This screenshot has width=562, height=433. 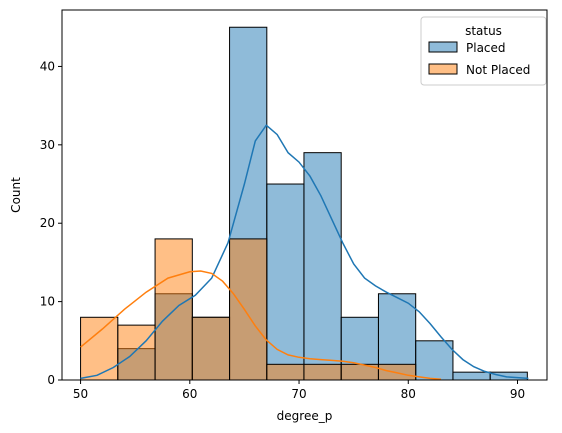 What do you see at coordinates (498, 70) in the screenshot?
I see `legend-label-not-placed: Not Placed` at bounding box center [498, 70].